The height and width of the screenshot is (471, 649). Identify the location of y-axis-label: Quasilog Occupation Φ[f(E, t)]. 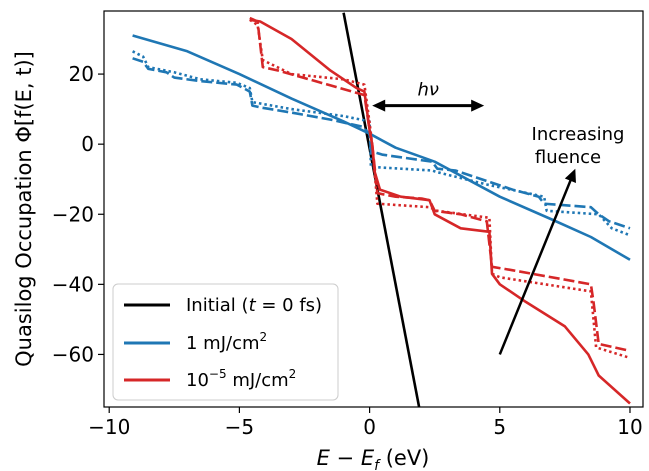
(24, 209).